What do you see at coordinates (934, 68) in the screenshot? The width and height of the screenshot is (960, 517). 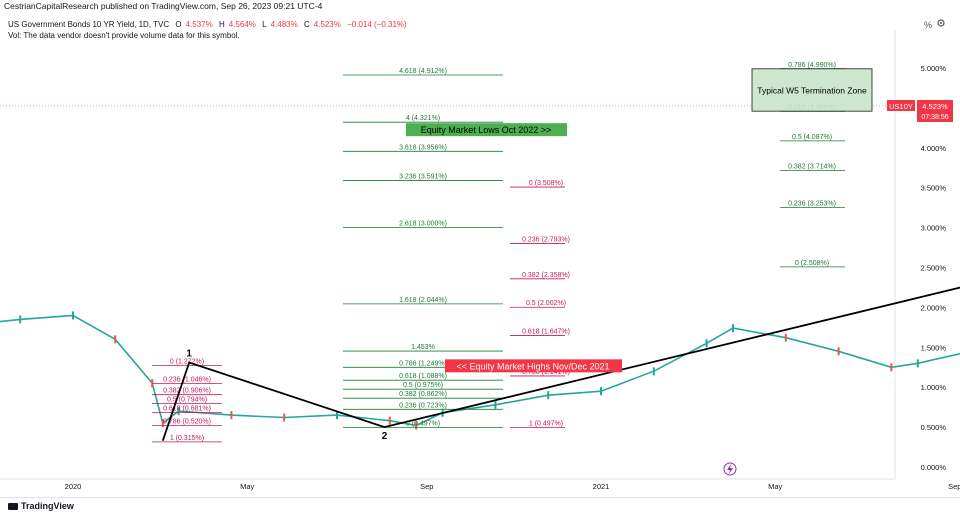 I see `y-tick-label: 5.000%` at bounding box center [934, 68].